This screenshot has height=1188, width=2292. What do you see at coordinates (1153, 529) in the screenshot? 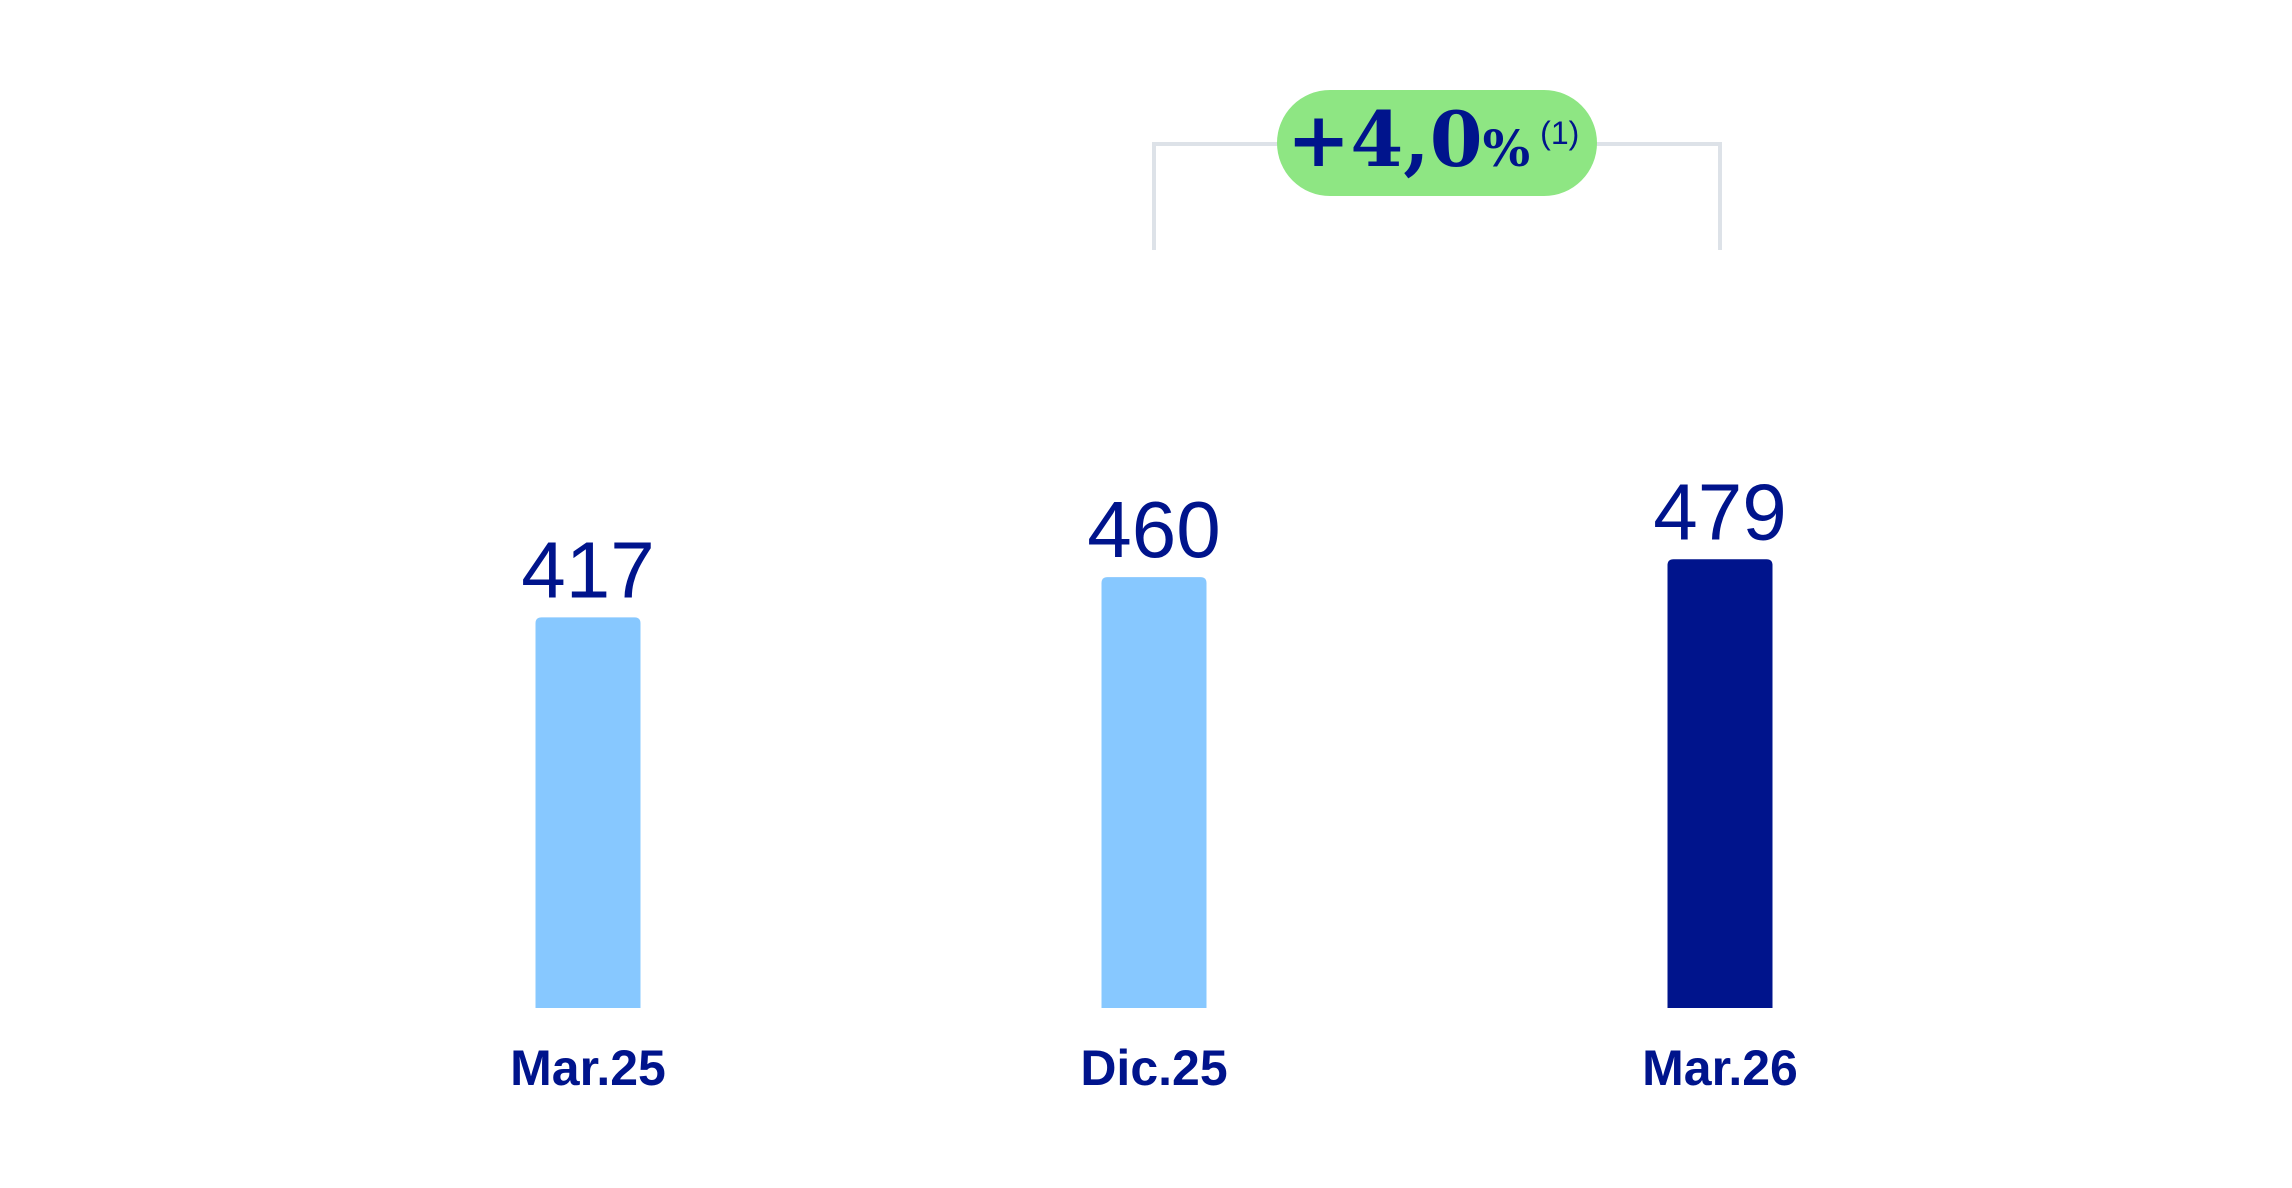
I see `value-label: 460` at bounding box center [1153, 529].